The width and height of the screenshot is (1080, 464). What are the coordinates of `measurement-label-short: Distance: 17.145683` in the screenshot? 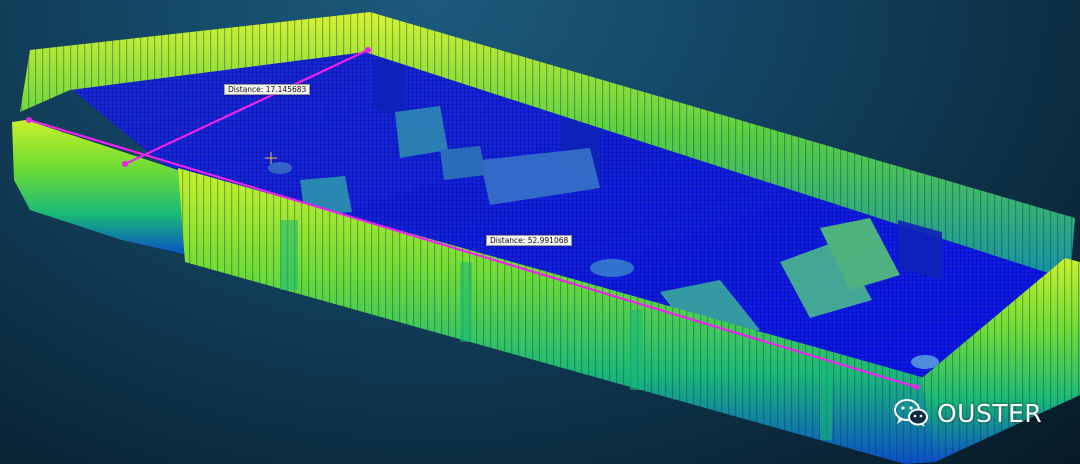 It's located at (267, 89).